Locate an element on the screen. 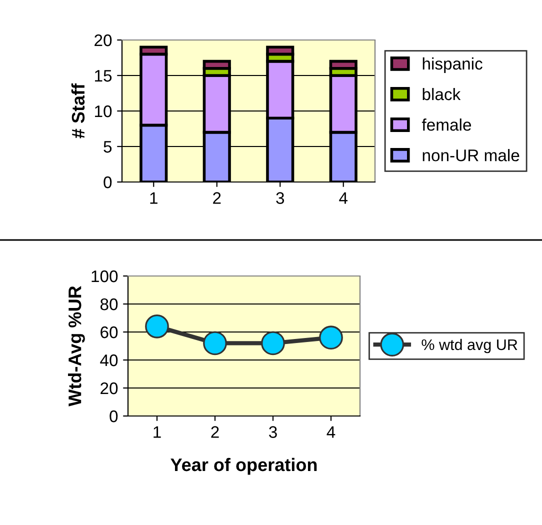 The image size is (542, 525). legend-label: black is located at coordinates (441, 94).